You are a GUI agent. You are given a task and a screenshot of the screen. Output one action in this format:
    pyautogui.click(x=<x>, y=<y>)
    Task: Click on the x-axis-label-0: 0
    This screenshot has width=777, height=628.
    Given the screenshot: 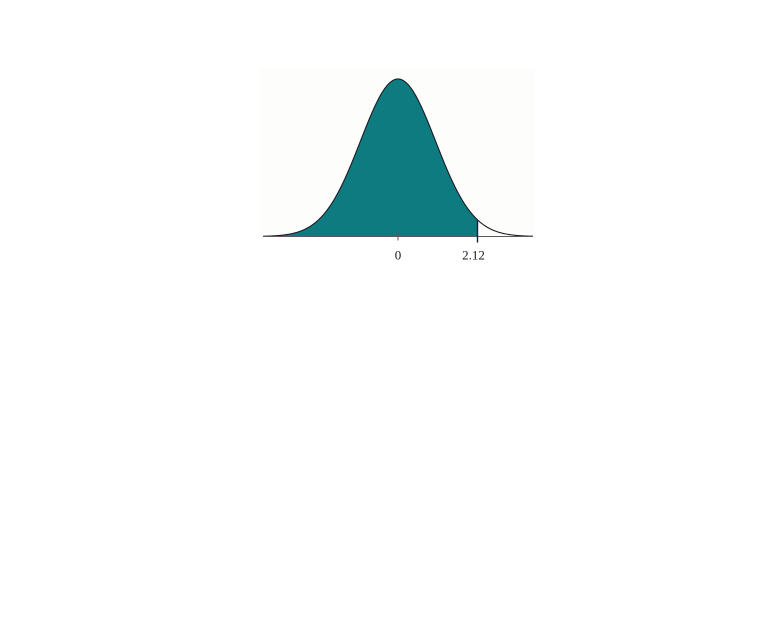 What is the action you would take?
    pyautogui.click(x=398, y=255)
    